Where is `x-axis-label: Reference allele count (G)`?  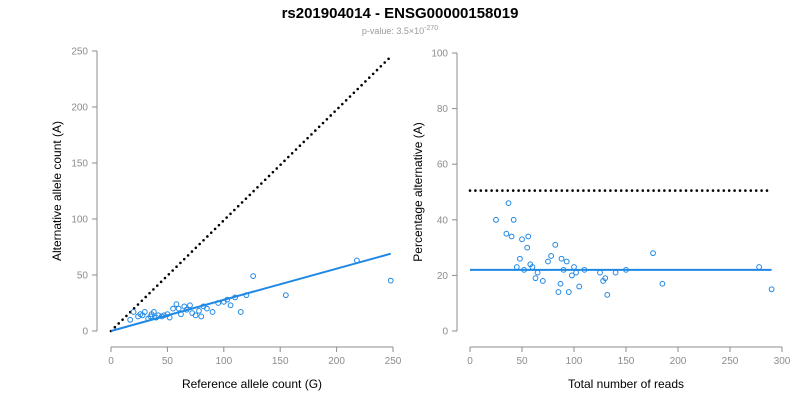
x-axis-label: Reference allele count (G) is located at coordinates (252, 384).